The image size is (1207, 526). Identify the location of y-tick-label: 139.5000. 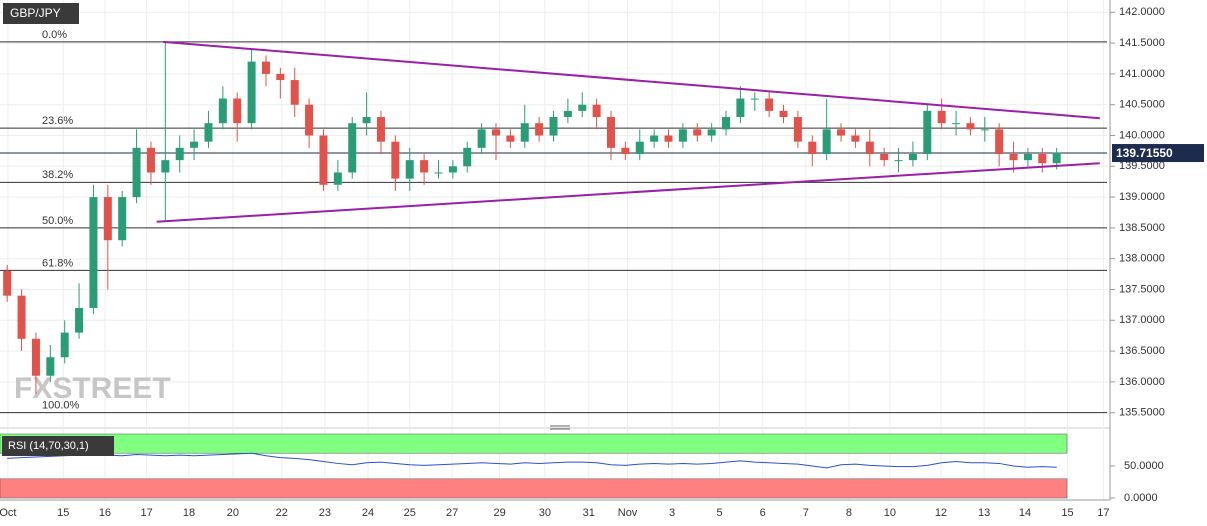
(1142, 166).